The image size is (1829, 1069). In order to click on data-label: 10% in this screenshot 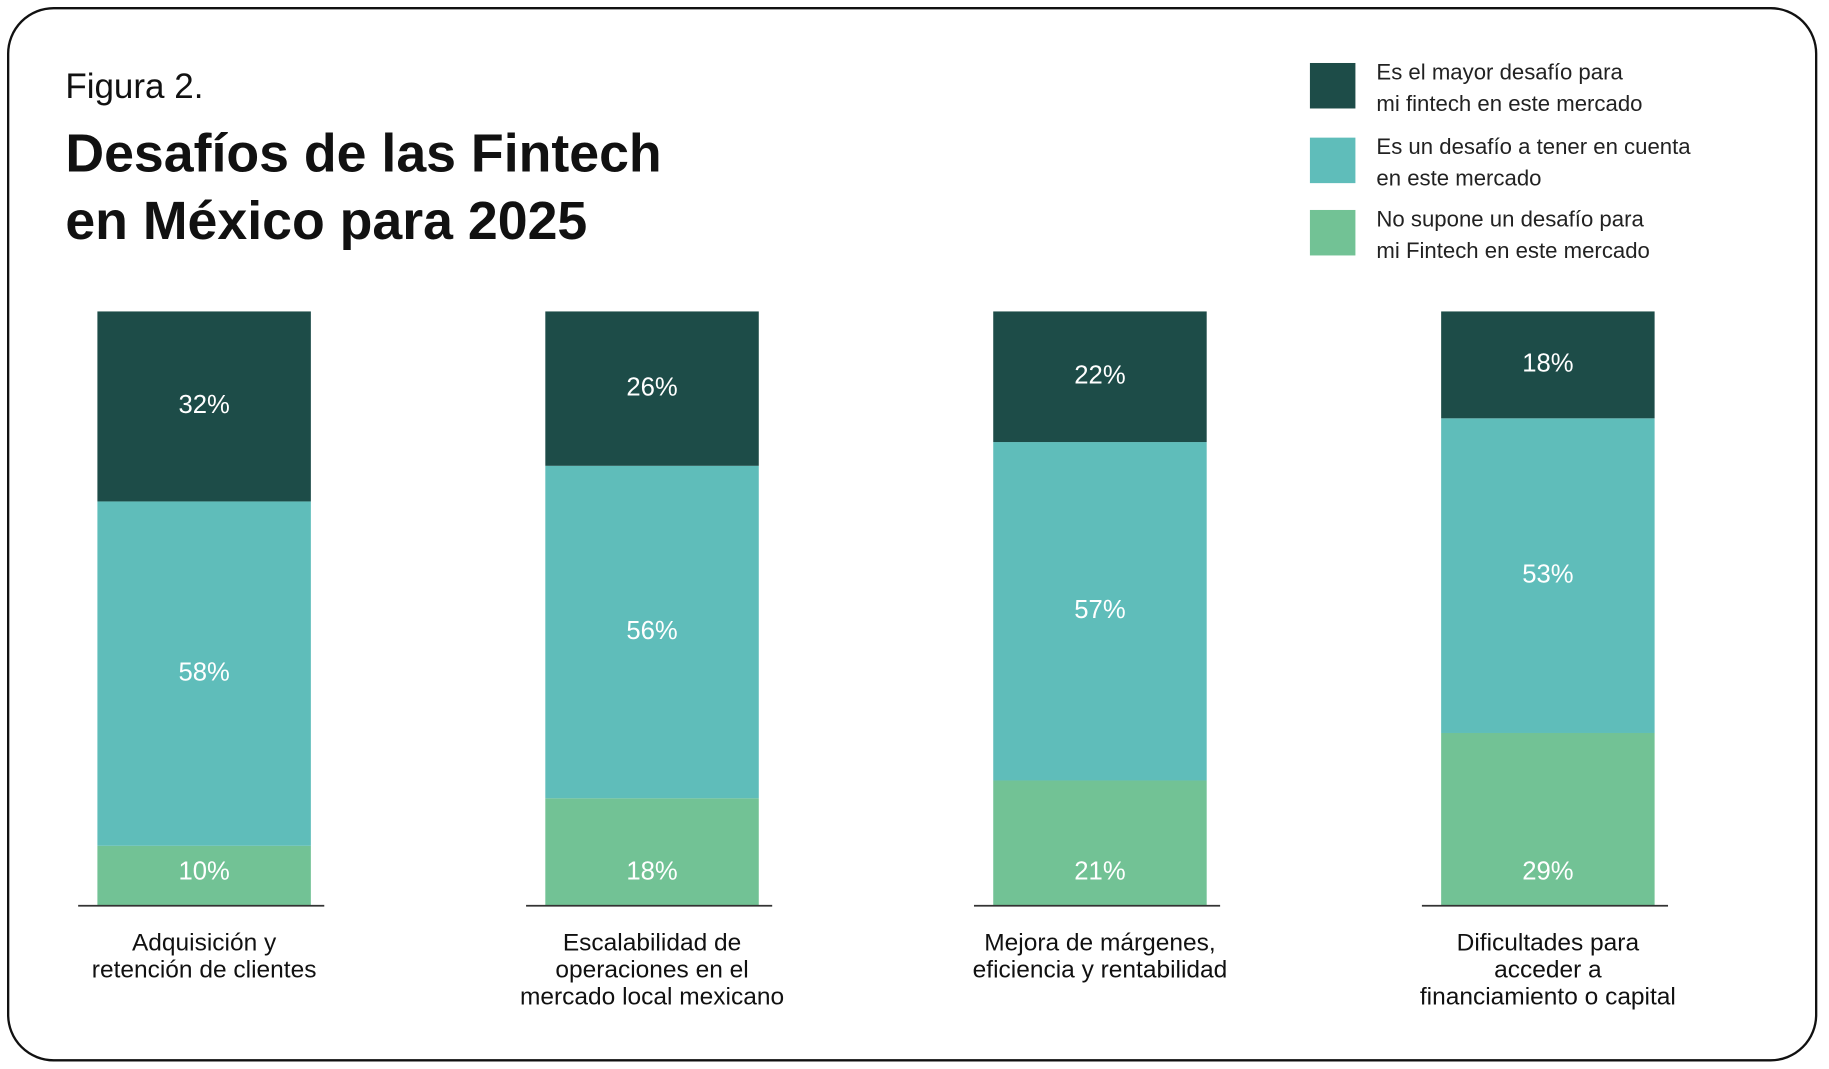, I will do `click(203, 871)`.